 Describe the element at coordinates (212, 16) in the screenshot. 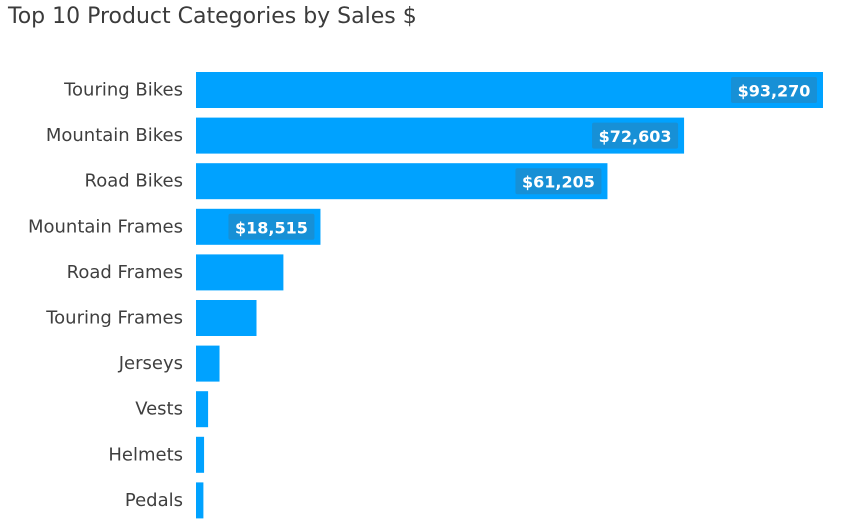

I see `chart-title: Top 10 Product Categories by Sales $` at that location.